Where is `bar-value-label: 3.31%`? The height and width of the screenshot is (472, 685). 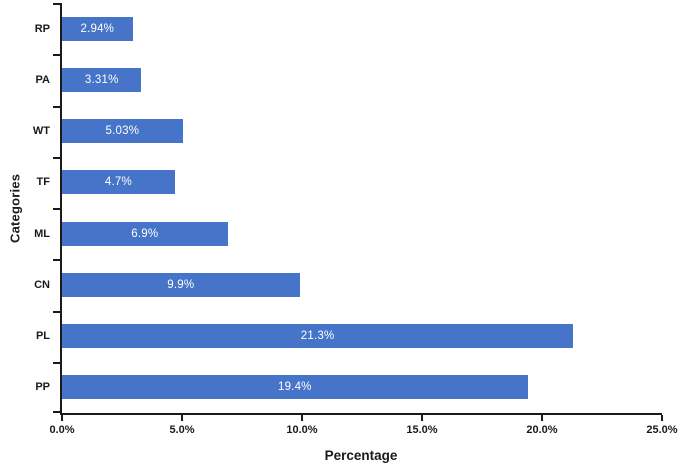
bar-value-label: 3.31% is located at coordinates (101, 79).